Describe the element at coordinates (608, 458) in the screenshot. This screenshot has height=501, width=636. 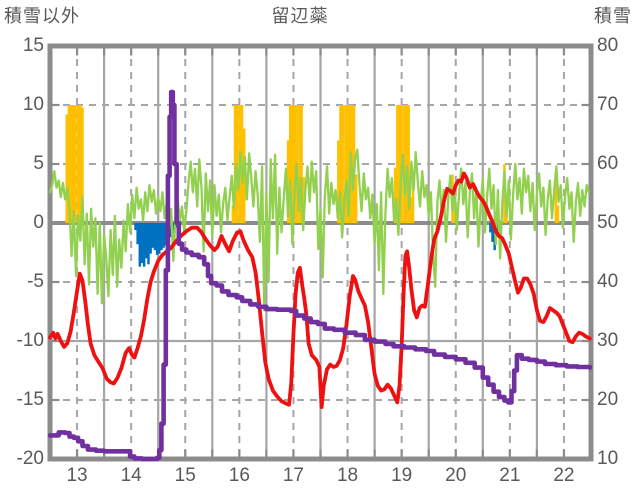
I see `right-axis-tick-label: 10` at that location.